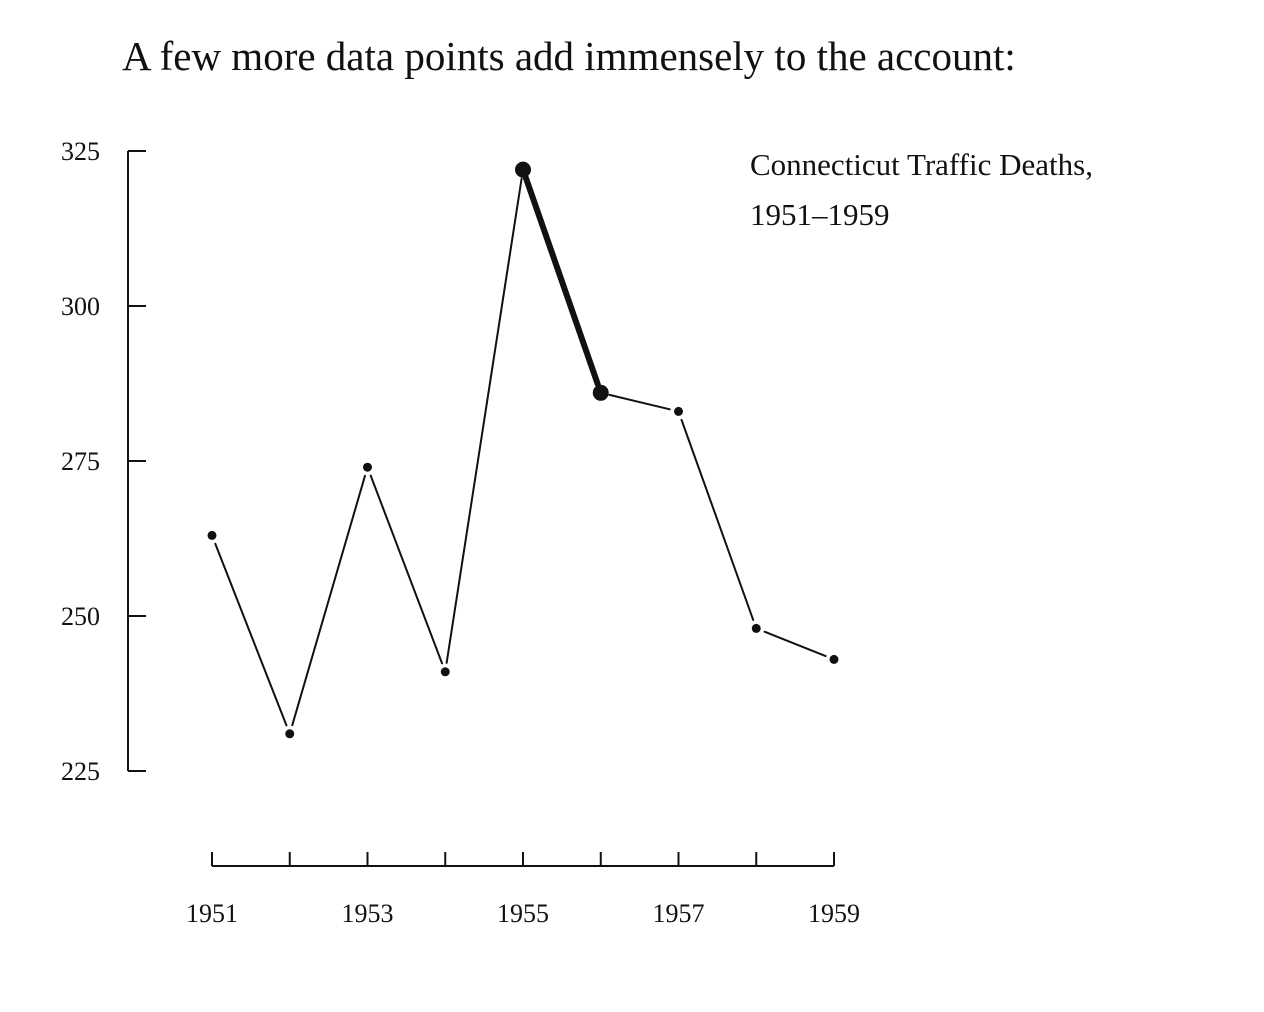 The image size is (1264, 1012). I want to click on y-tick-label: 300, so click(80, 306).